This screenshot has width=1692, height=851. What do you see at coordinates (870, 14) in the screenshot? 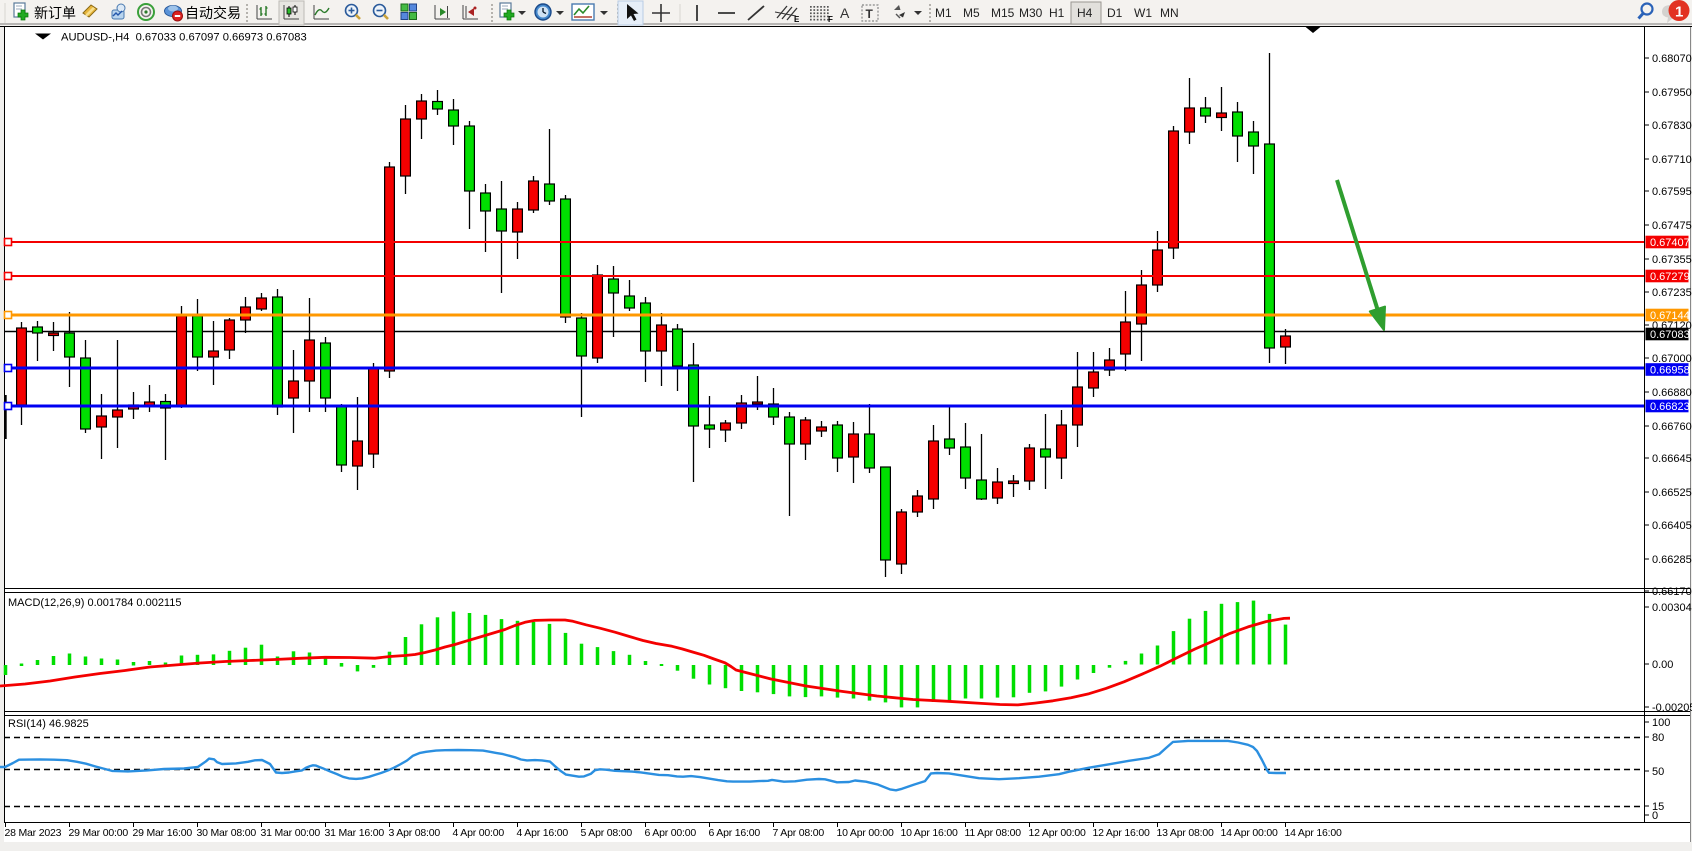
I see `svg-text: T` at bounding box center [870, 14].